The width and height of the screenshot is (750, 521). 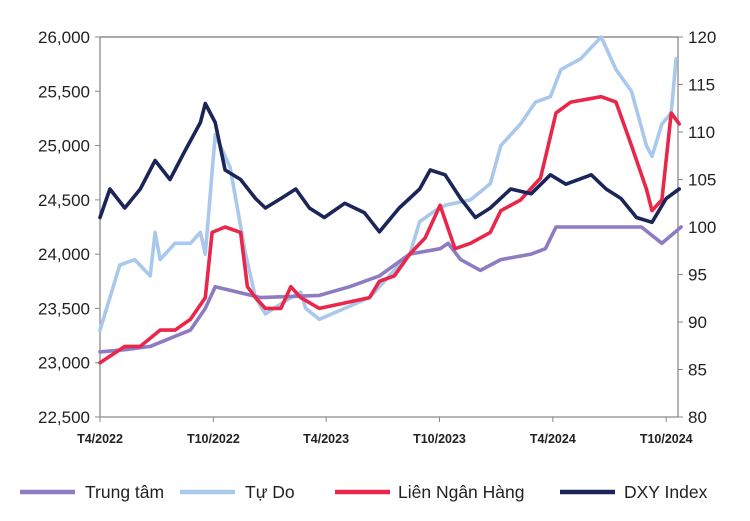 What do you see at coordinates (64, 37) in the screenshot?
I see `y-tick-label: 26,000` at bounding box center [64, 37].